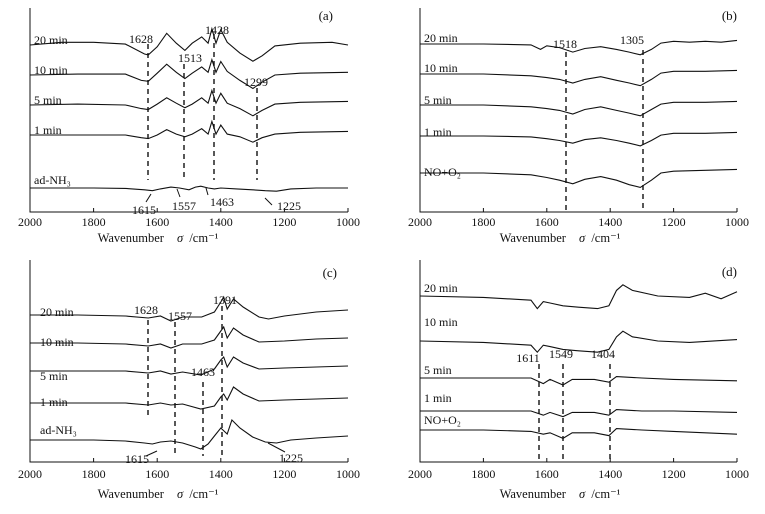 This screenshot has width=765, height=514. What do you see at coordinates (144, 210) in the screenshot?
I see `panel-a-annot-1615: 1615` at bounding box center [144, 210].